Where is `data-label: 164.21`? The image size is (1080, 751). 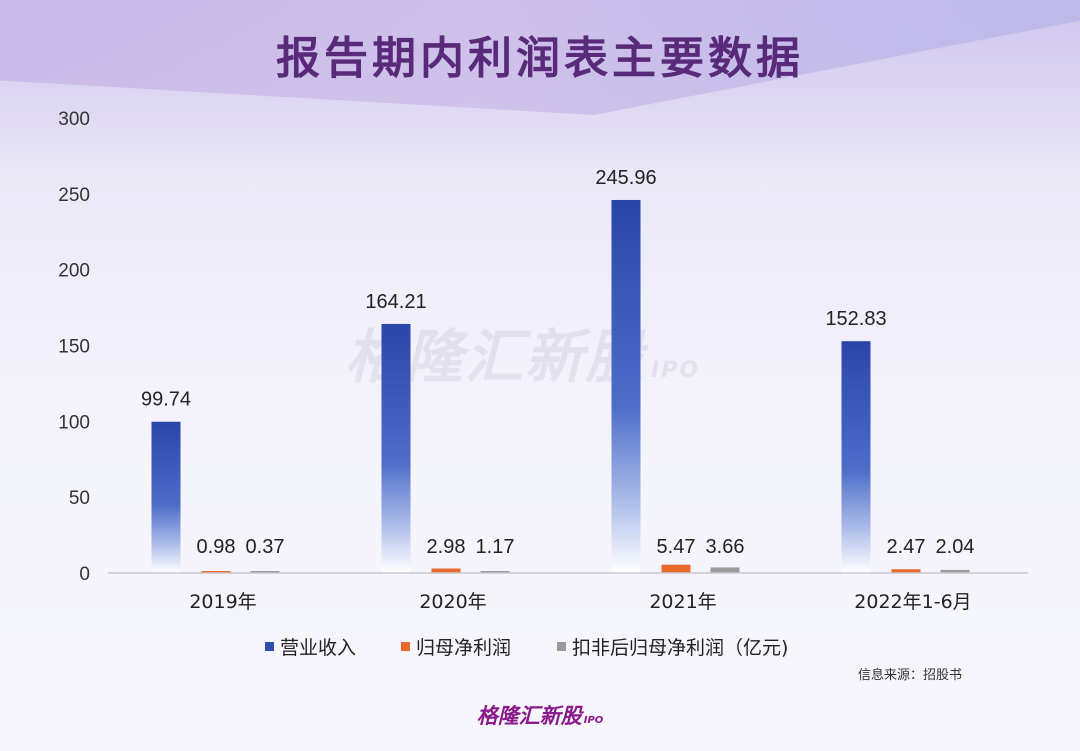 data-label: 164.21 is located at coordinates (395, 302).